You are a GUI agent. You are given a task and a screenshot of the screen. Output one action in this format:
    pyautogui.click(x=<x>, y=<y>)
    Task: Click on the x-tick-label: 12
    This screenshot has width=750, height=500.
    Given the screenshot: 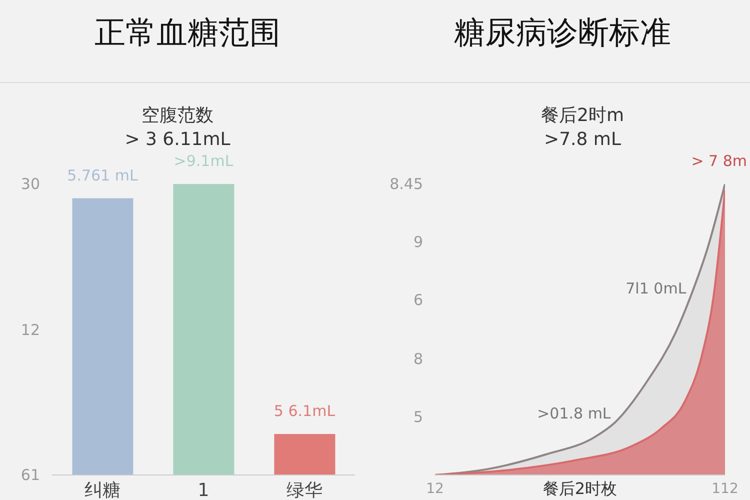 What is the action you would take?
    pyautogui.click(x=435, y=488)
    